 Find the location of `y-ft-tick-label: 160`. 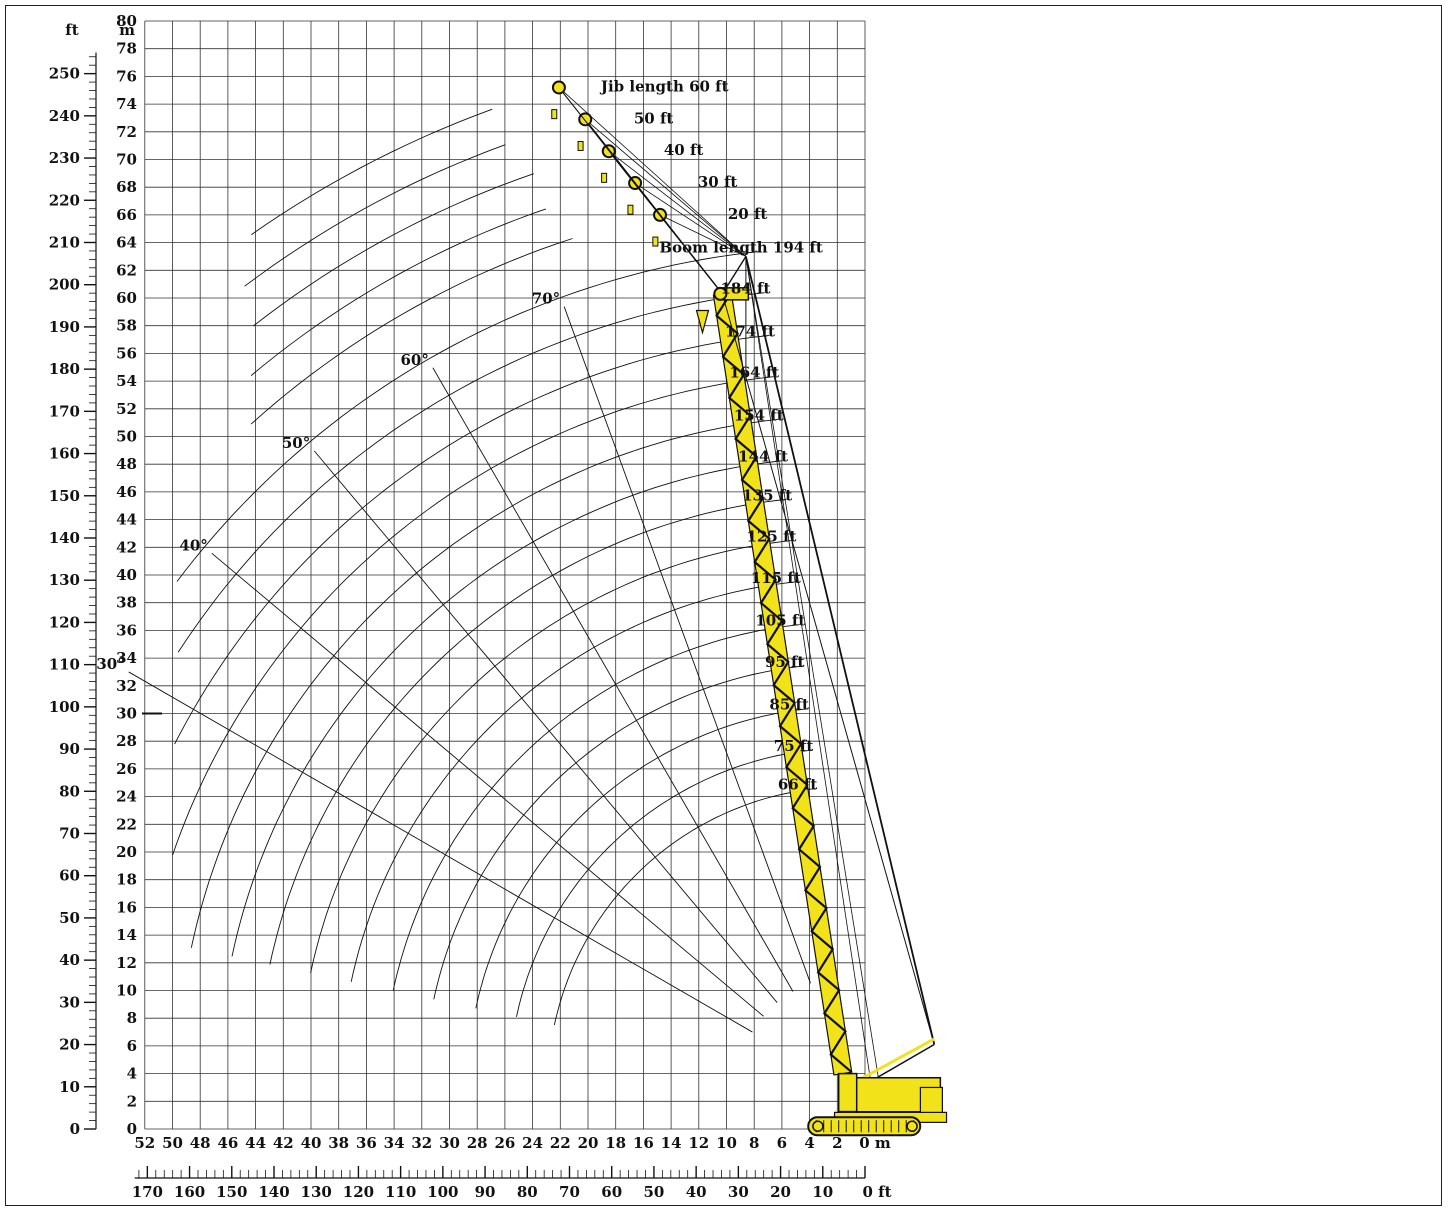

y-ft-tick-label: 160 is located at coordinates (64, 454).